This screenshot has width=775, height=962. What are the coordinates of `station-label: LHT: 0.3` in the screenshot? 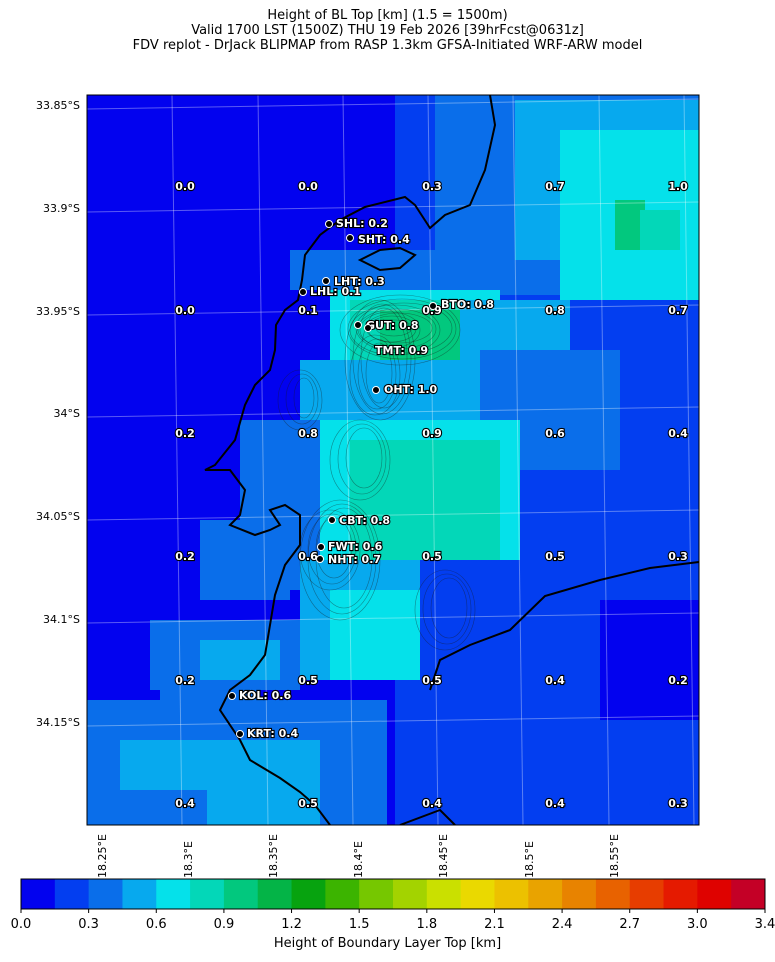 It's located at (359, 281).